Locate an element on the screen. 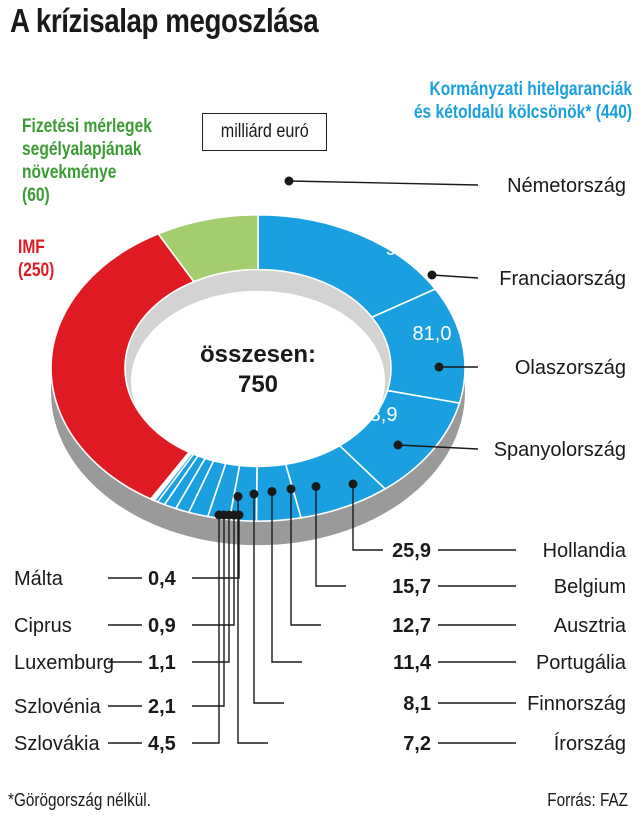 The image size is (640, 827). value-label-finnorszag: 8,1 is located at coordinates (417, 704).